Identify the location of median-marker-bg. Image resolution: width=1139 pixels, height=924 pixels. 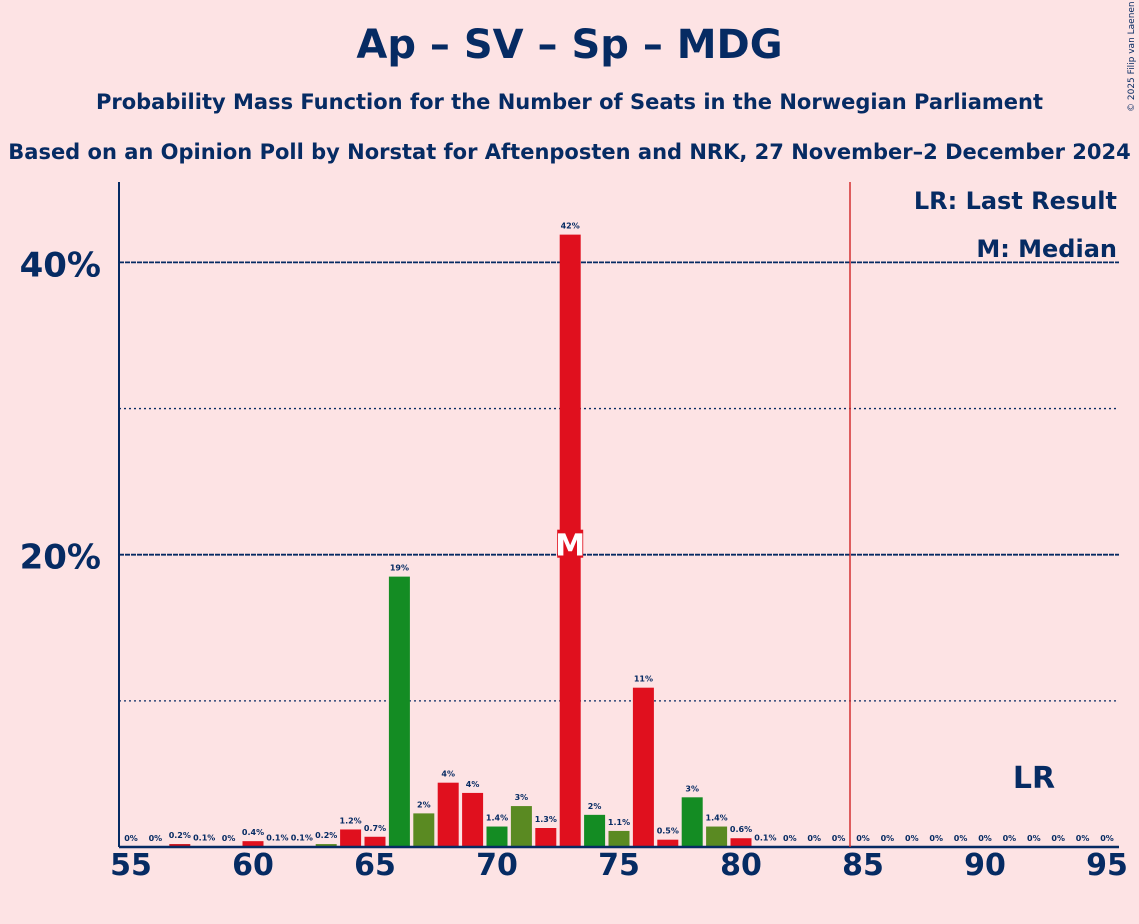
(570, 543).